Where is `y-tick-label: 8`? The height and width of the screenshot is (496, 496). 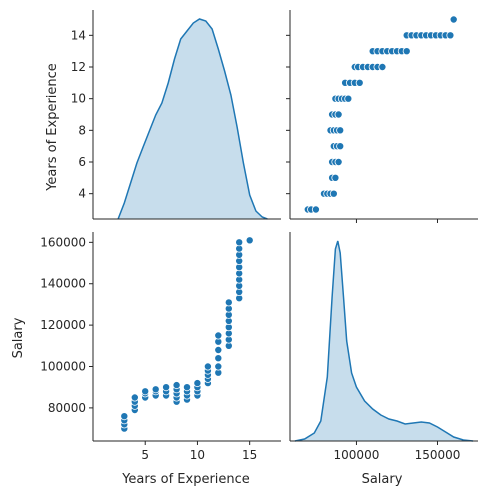 y-tick-label: 8 is located at coordinates (82, 130).